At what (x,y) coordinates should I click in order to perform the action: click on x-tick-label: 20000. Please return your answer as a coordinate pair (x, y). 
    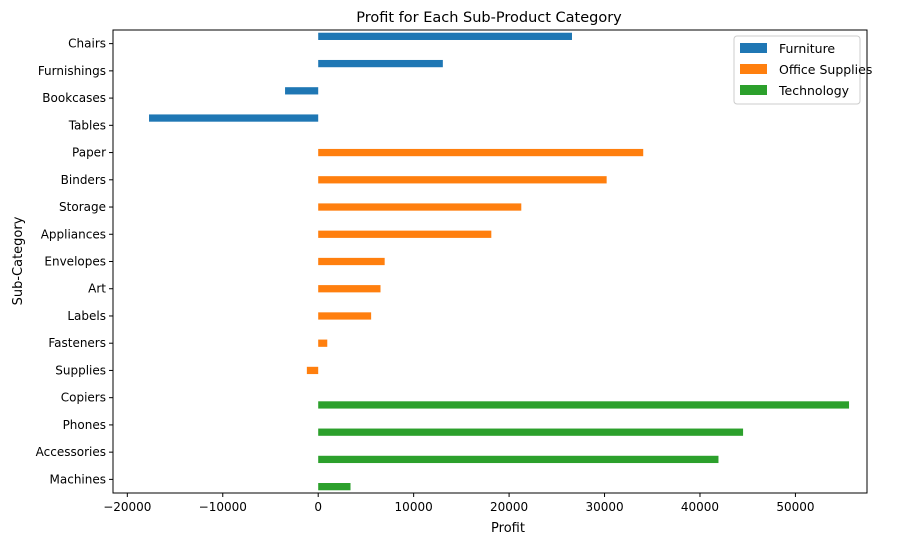
    Looking at the image, I should click on (509, 507).